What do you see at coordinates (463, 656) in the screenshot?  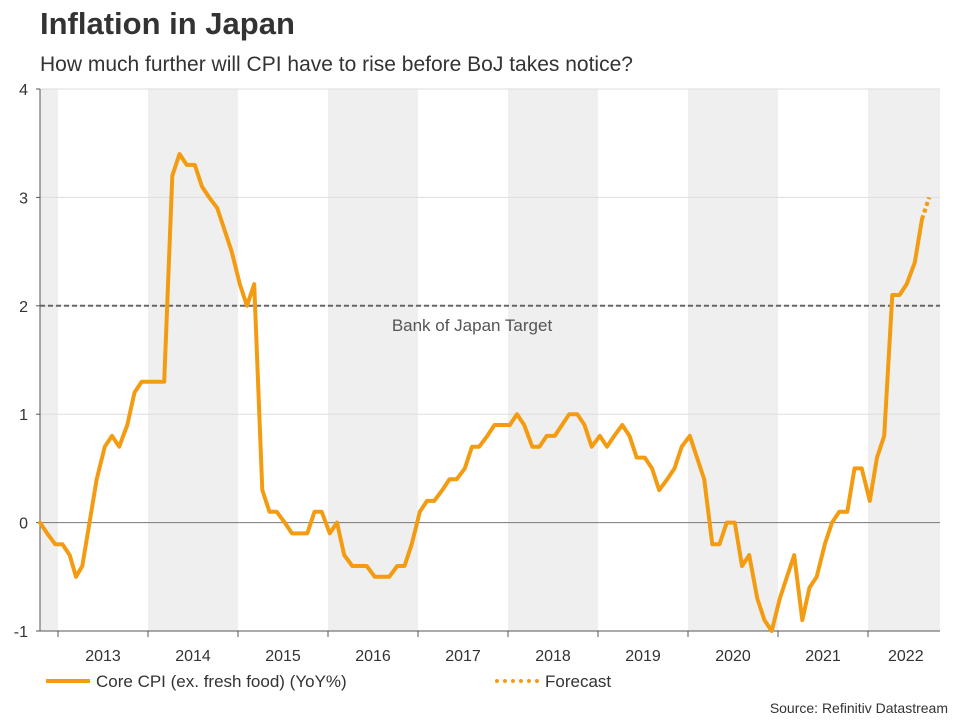 I see `x-tick-label: 2017` at bounding box center [463, 656].